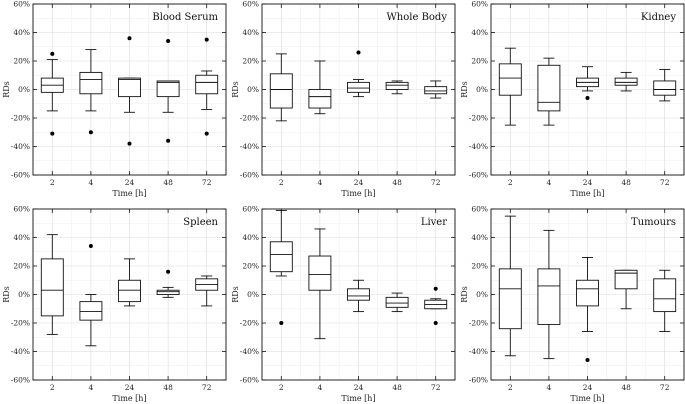 This screenshot has height=404, width=685. I want to click on panel-title: Liver, so click(434, 222).